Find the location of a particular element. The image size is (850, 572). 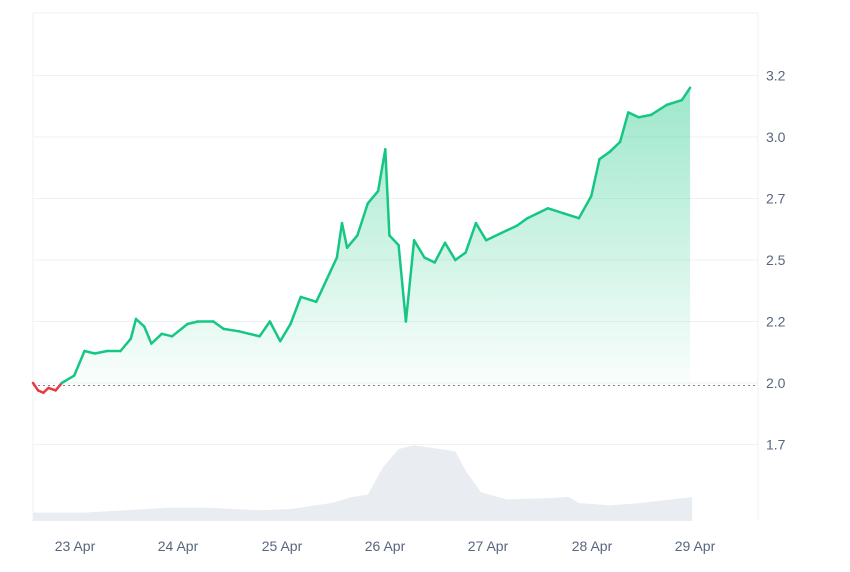

volume-area is located at coordinates (363, 483).